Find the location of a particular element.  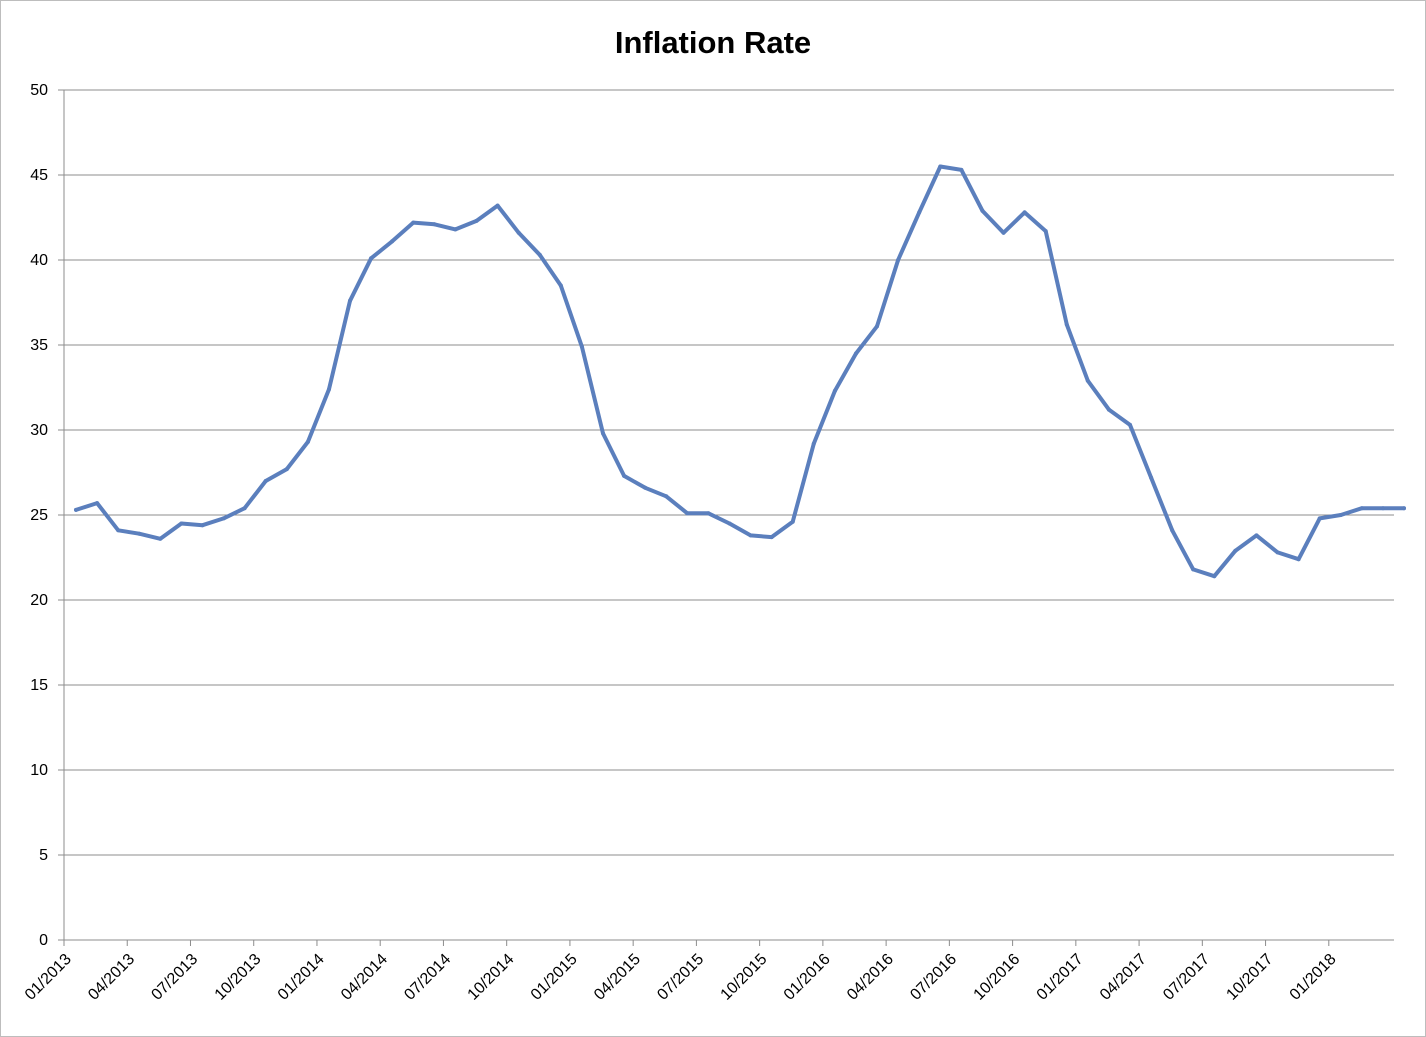

chart-title: Inflation Rate is located at coordinates (713, 42).